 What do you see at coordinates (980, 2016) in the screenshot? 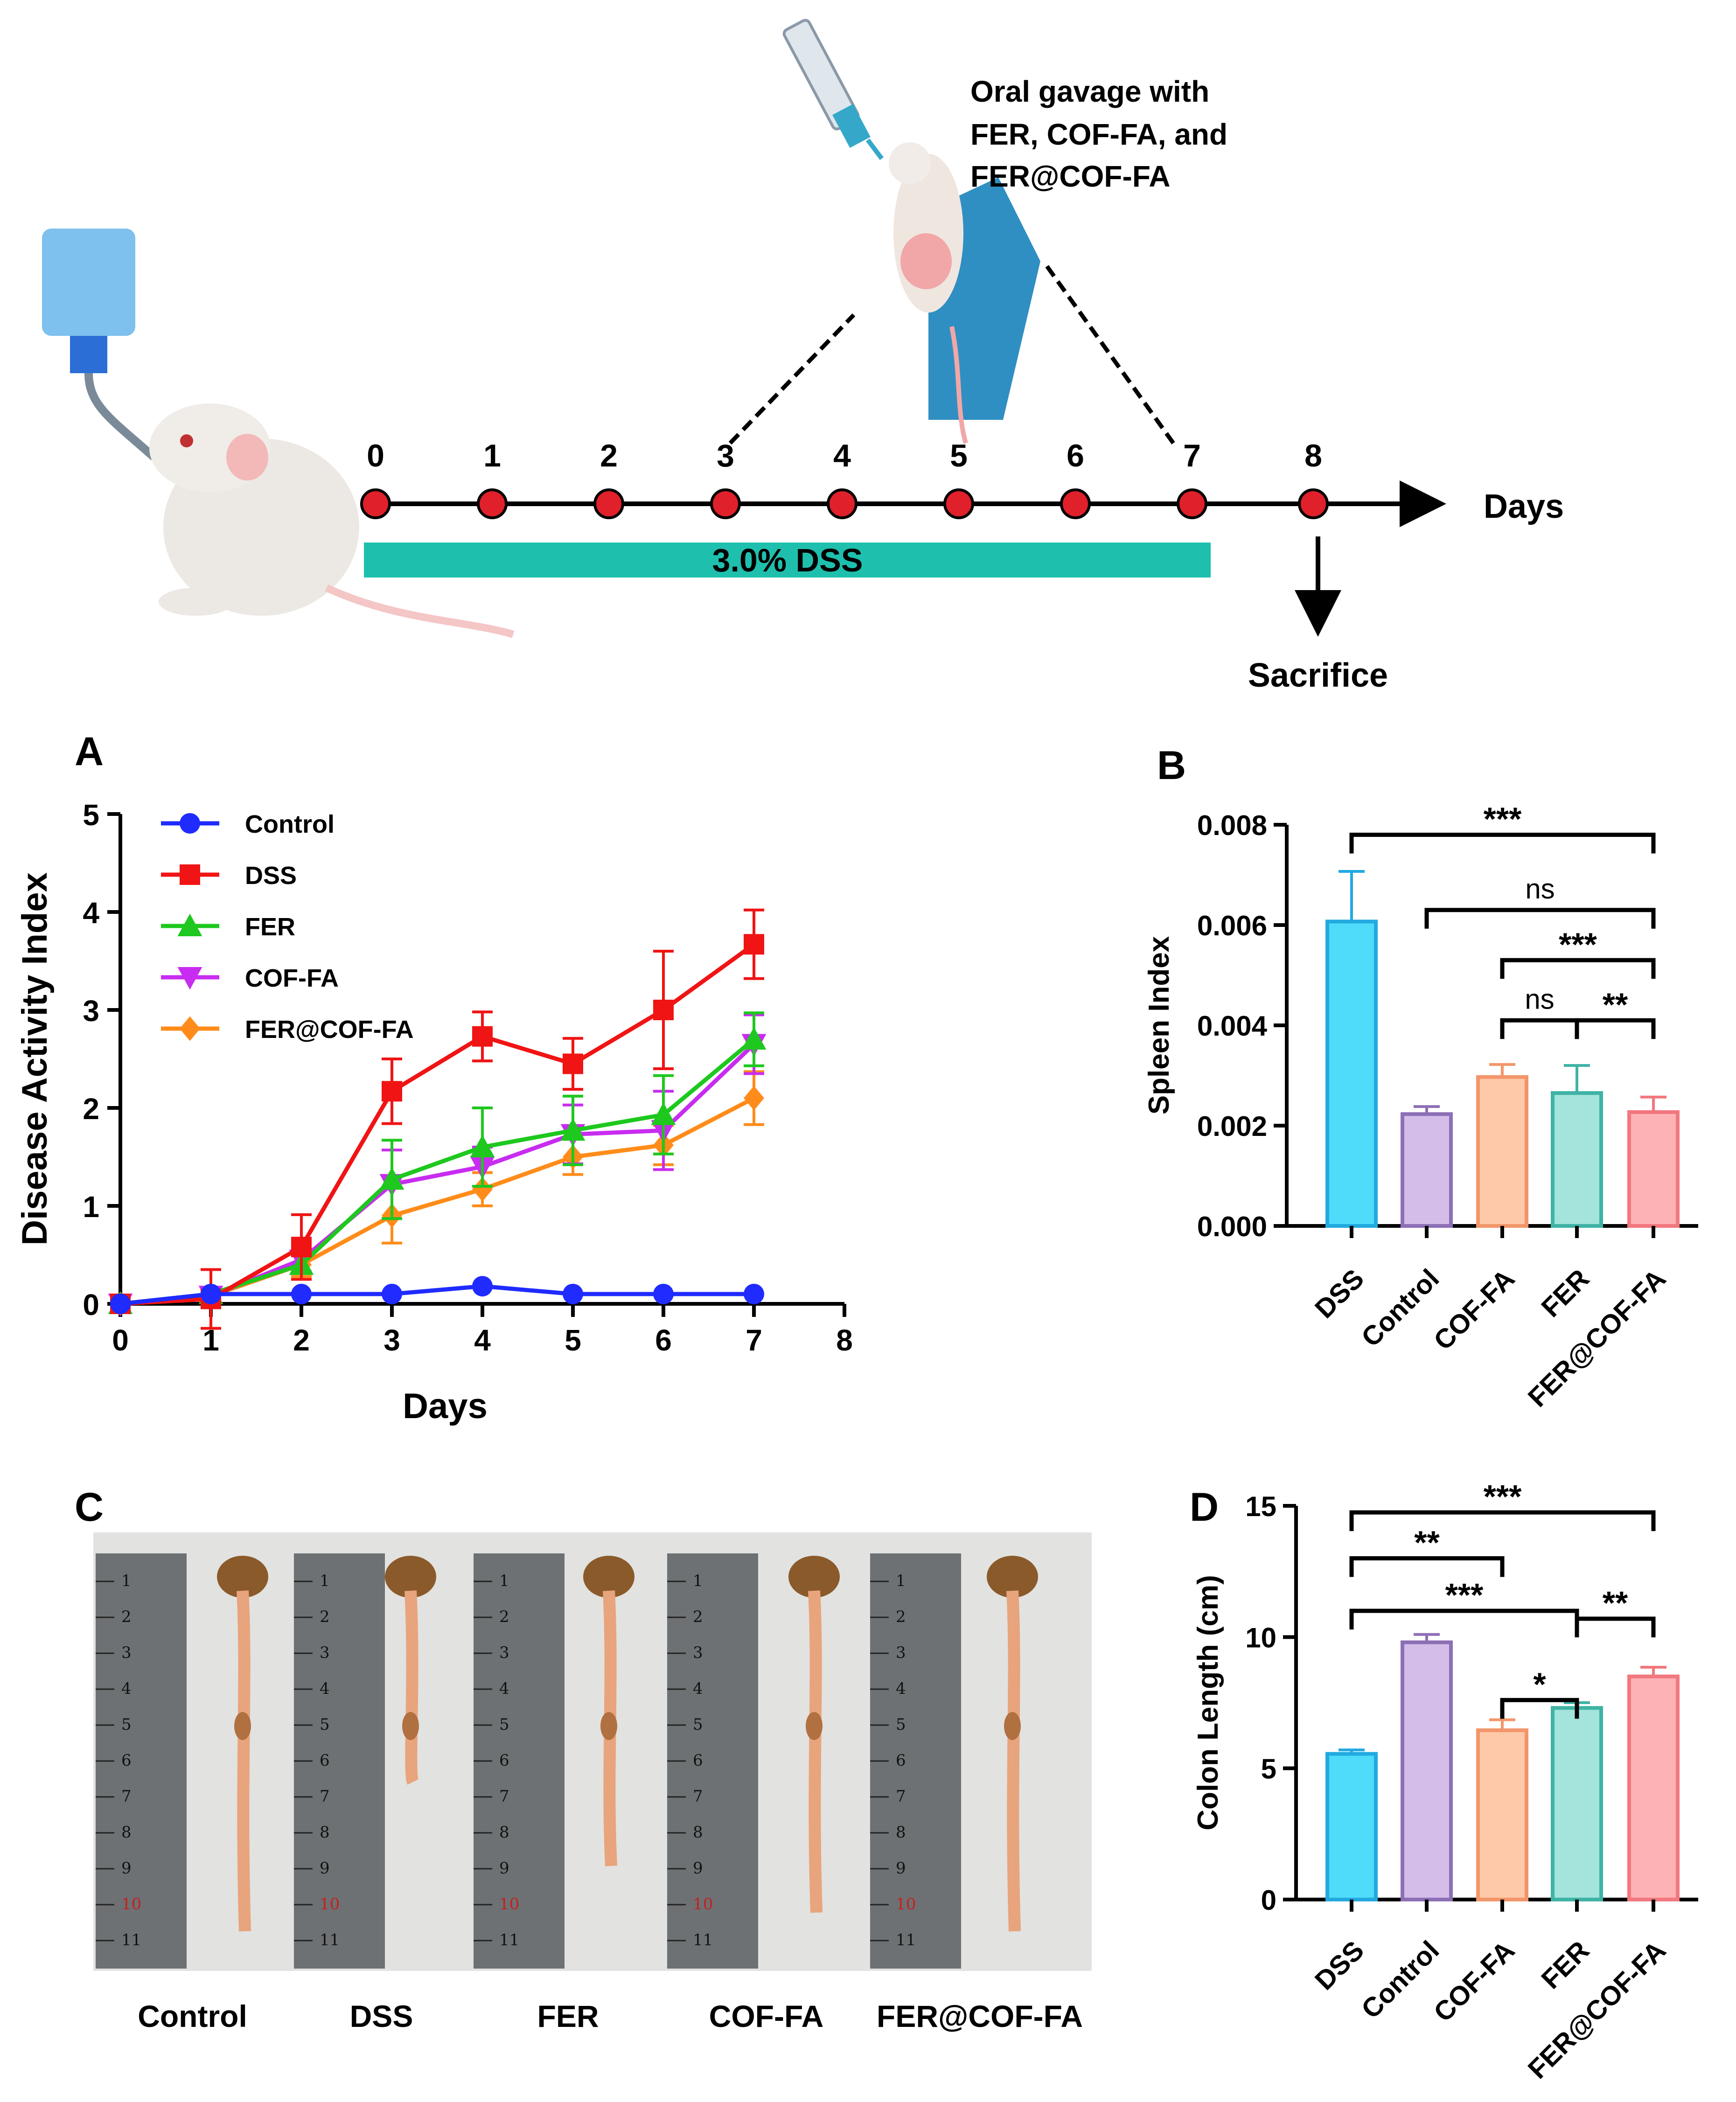
I see `c-photo-label-4: FER@COF-FA` at bounding box center [980, 2016].